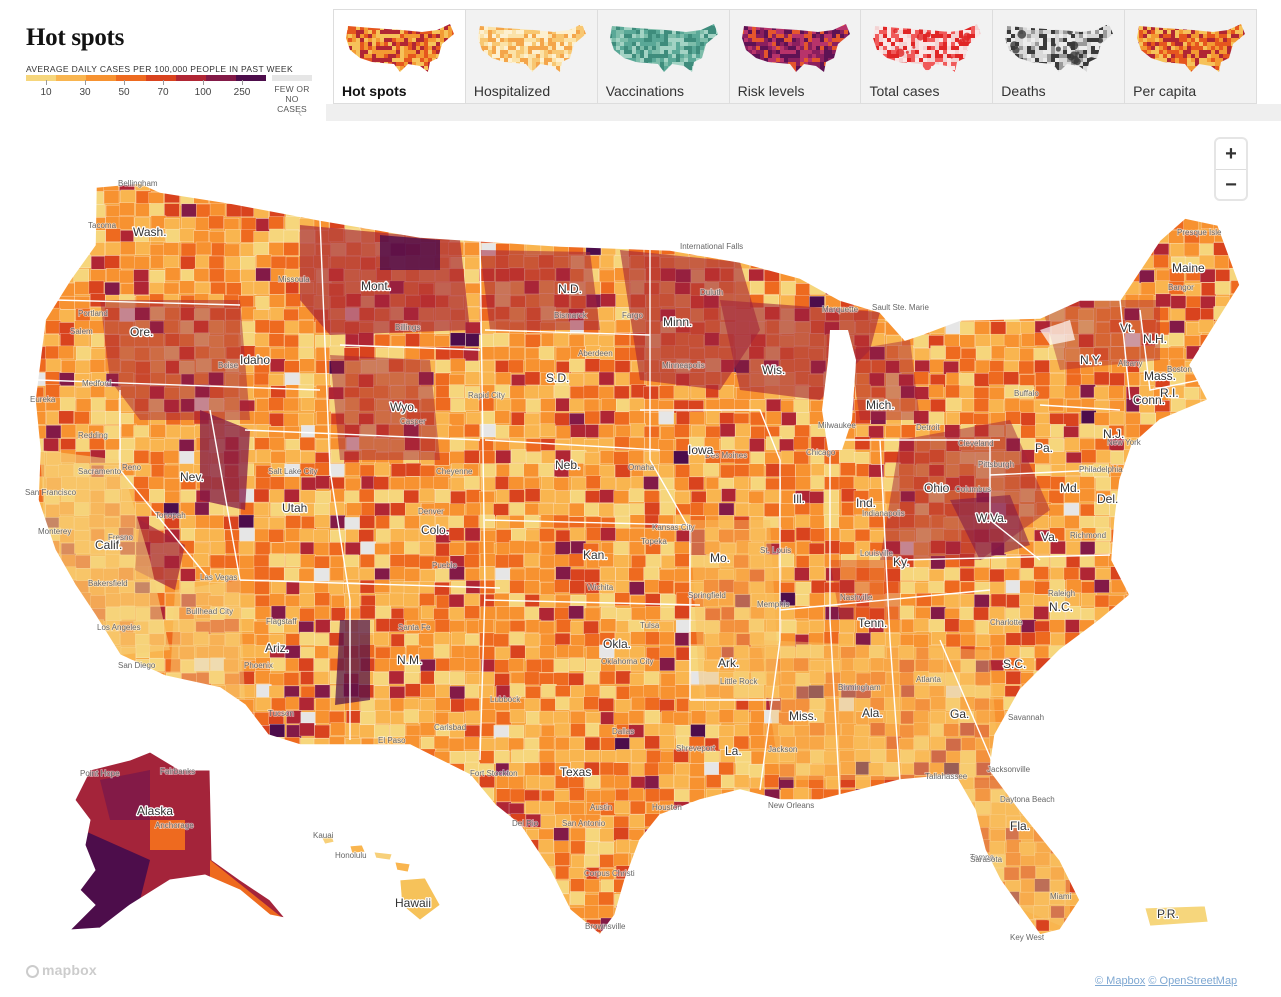  Describe the element at coordinates (663, 56) in the screenshot. I see `tab-vaccinations: Vaccinations` at that location.